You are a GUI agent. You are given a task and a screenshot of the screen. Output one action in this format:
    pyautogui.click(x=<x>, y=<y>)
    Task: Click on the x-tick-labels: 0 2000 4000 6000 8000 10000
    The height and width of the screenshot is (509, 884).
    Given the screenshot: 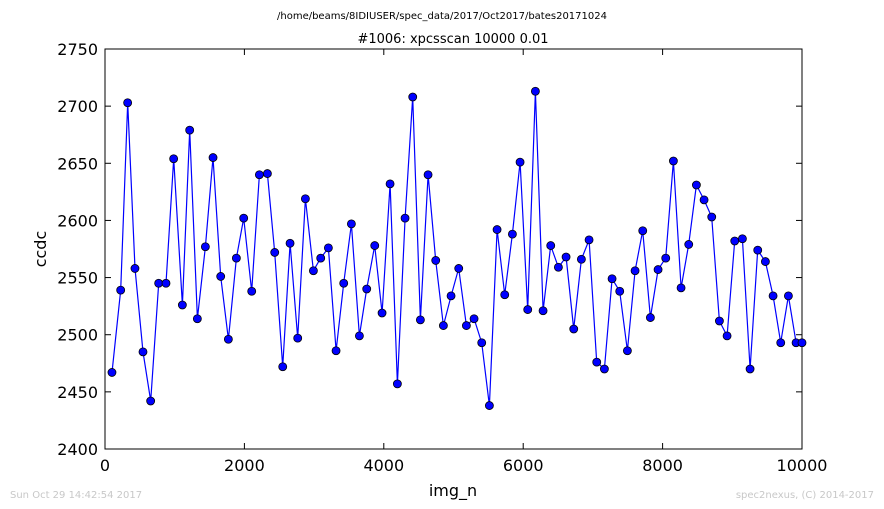 What is the action you would take?
    pyautogui.click(x=464, y=465)
    